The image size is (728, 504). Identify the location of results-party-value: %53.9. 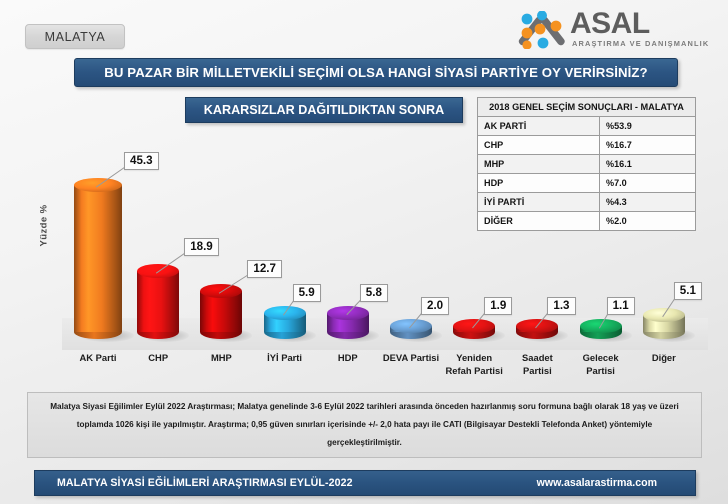
(647, 126).